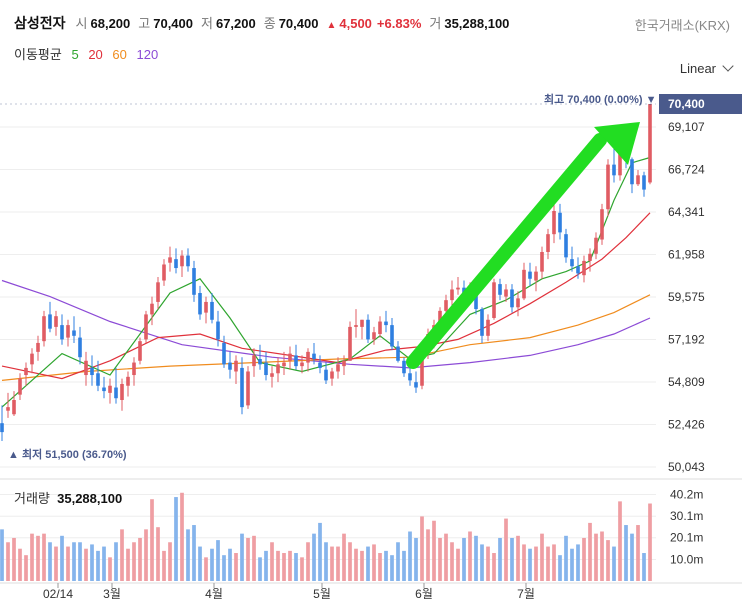  I want to click on stock-name: 삼성전자, so click(40, 23).